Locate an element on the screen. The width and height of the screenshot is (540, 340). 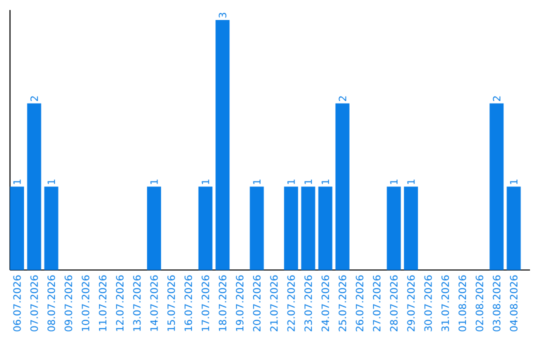
data-label: 3 is located at coordinates (222, 15).